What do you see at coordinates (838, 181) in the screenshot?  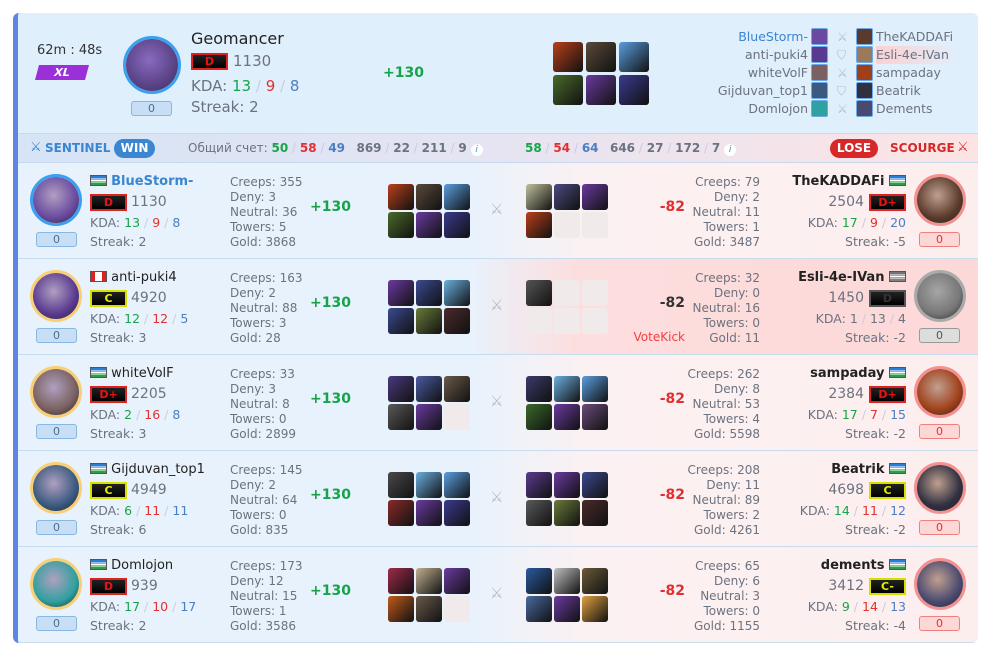 I see `player-name: TheKADDAFi` at bounding box center [838, 181].